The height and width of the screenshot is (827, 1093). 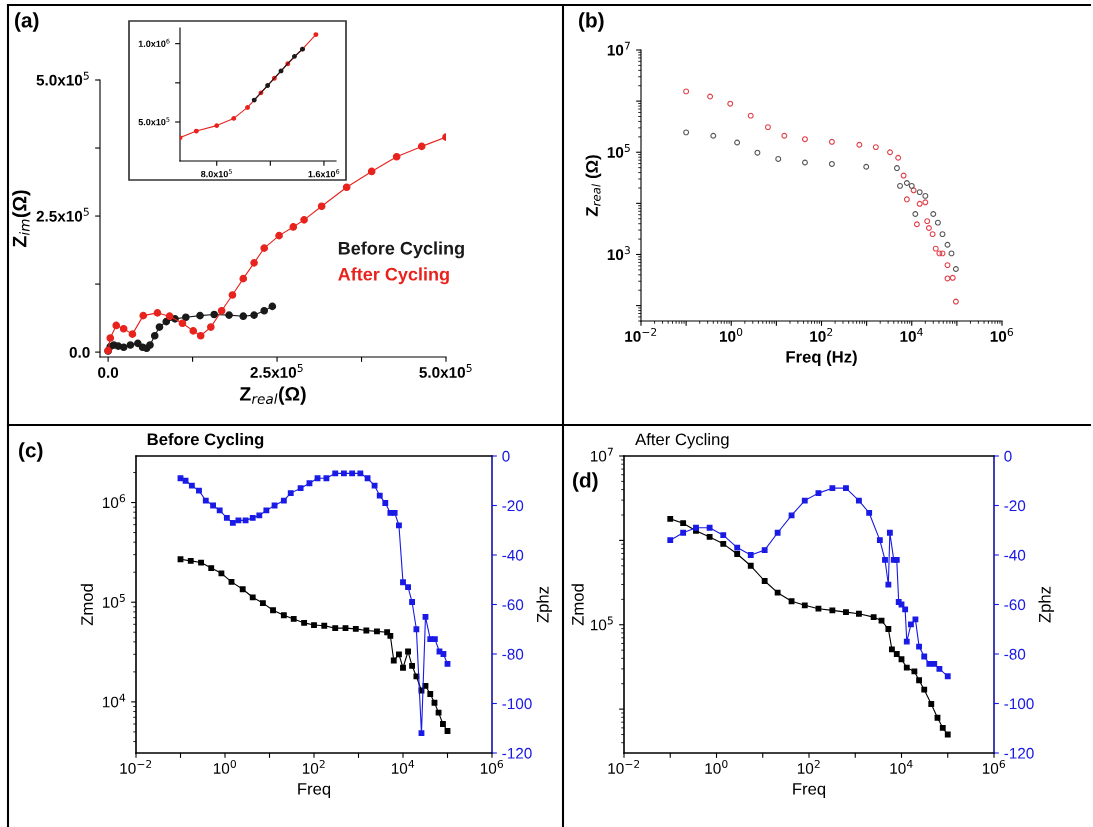 What do you see at coordinates (79, 352) in the screenshot?
I see `y-tick-label: 0.0` at bounding box center [79, 352].